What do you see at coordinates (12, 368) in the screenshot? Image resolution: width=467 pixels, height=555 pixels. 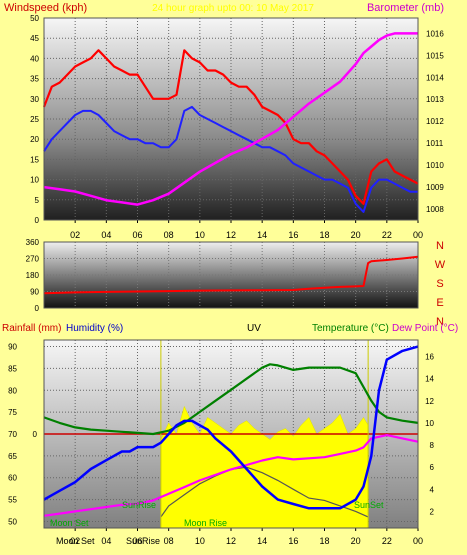 I see `humidity-tick-label: 85` at bounding box center [12, 368].